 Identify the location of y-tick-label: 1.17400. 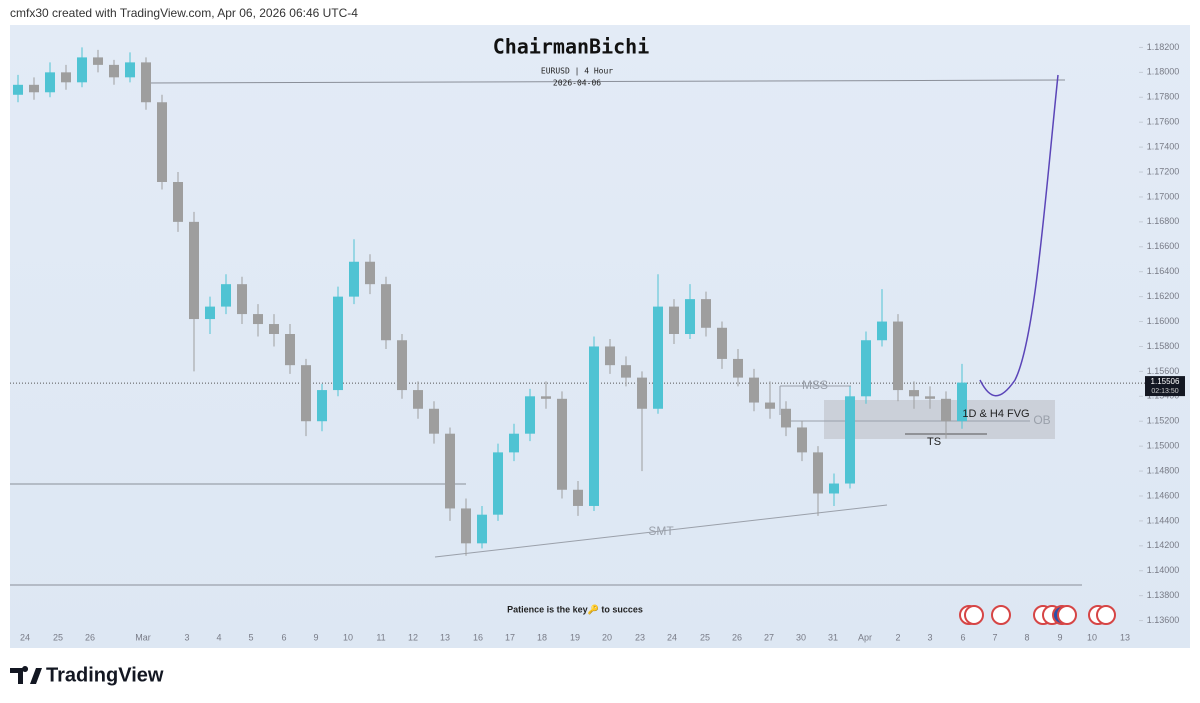
(1163, 146).